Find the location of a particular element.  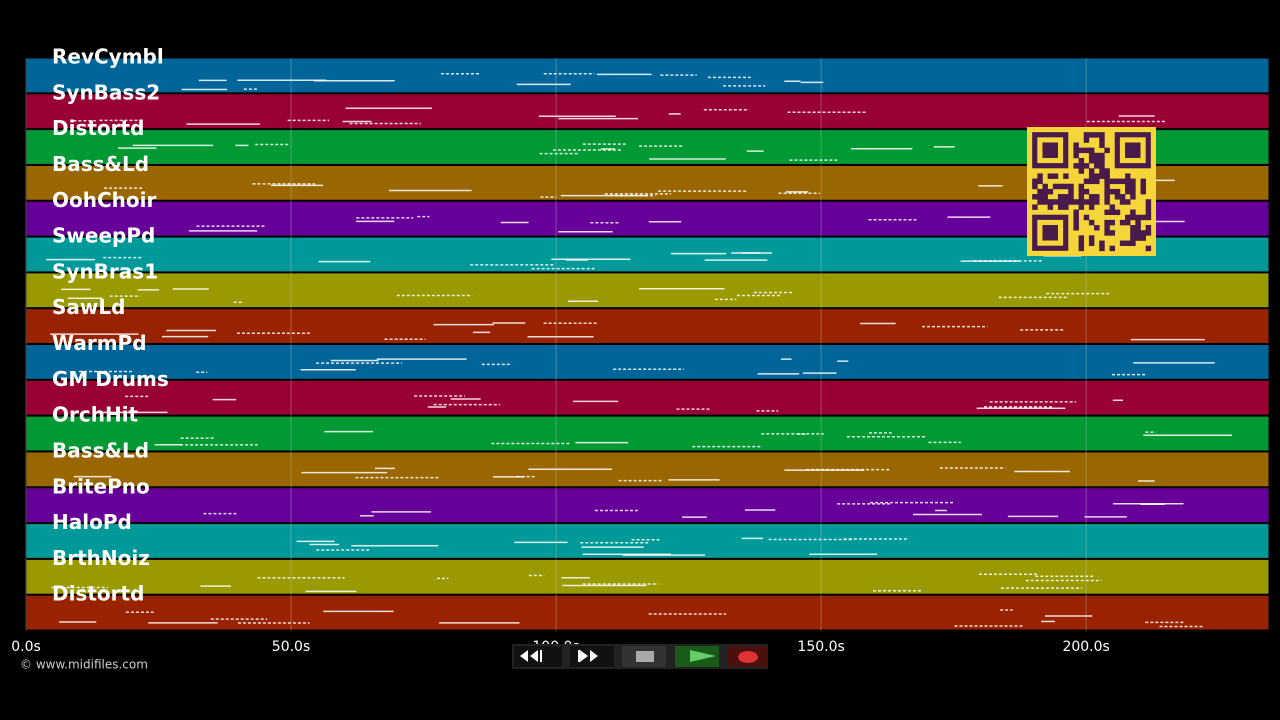

transport is located at coordinates (640, 656).